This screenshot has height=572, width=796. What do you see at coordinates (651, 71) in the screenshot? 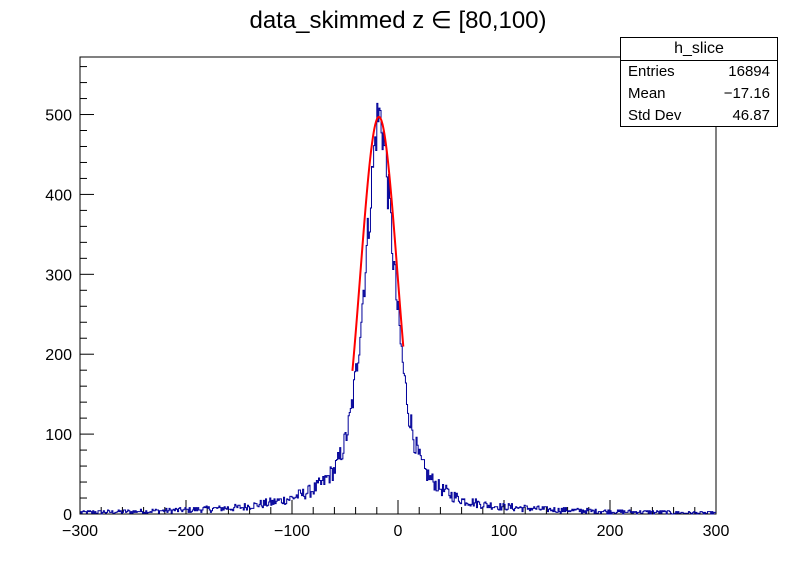
I see `stats-label: Entries` at bounding box center [651, 71].